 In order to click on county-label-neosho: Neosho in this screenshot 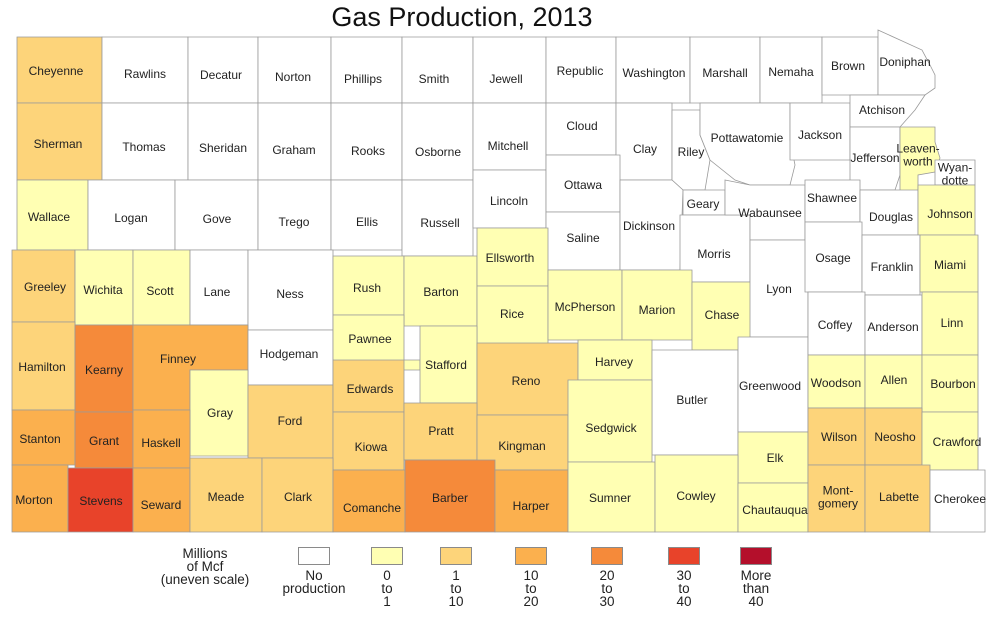, I will do `click(895, 437)`.